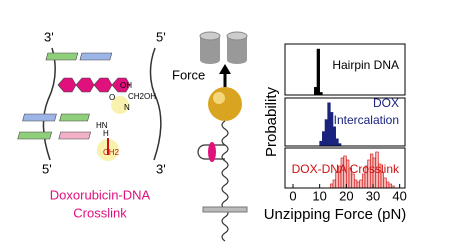 The width and height of the screenshot is (474, 248). I want to click on panel-title: Intercalation, so click(366, 120).